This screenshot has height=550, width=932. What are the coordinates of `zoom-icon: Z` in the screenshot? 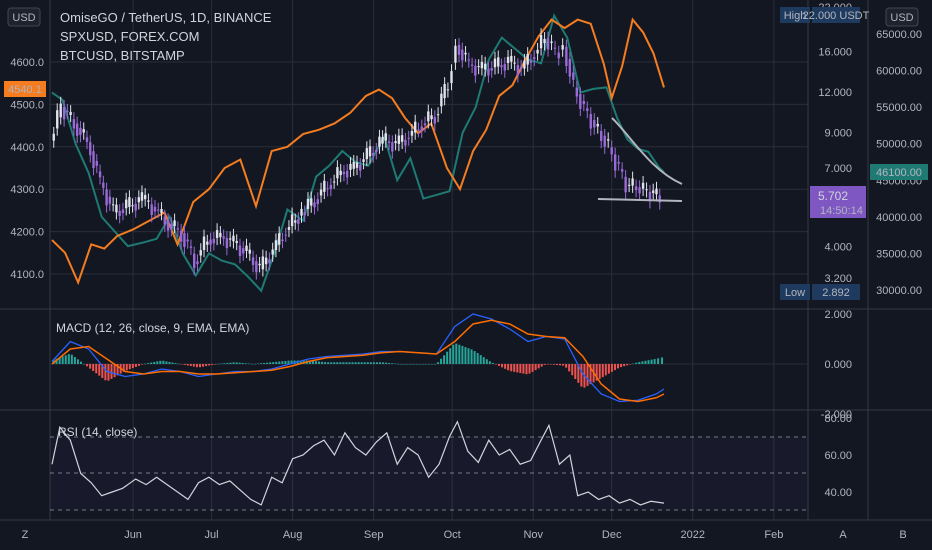 It's located at (25, 535).